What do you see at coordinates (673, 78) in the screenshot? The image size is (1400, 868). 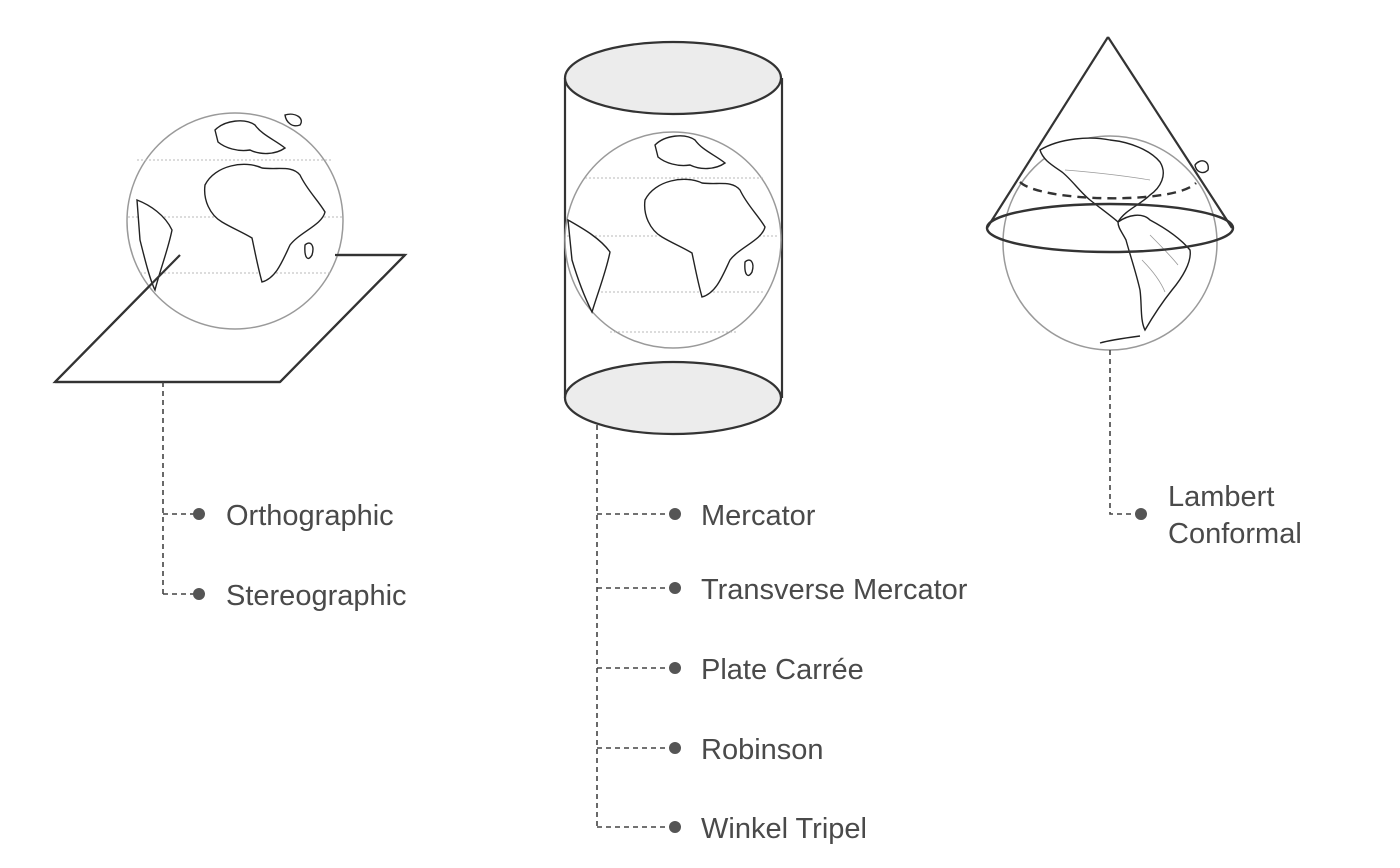 I see `cylinder-top-cap` at bounding box center [673, 78].